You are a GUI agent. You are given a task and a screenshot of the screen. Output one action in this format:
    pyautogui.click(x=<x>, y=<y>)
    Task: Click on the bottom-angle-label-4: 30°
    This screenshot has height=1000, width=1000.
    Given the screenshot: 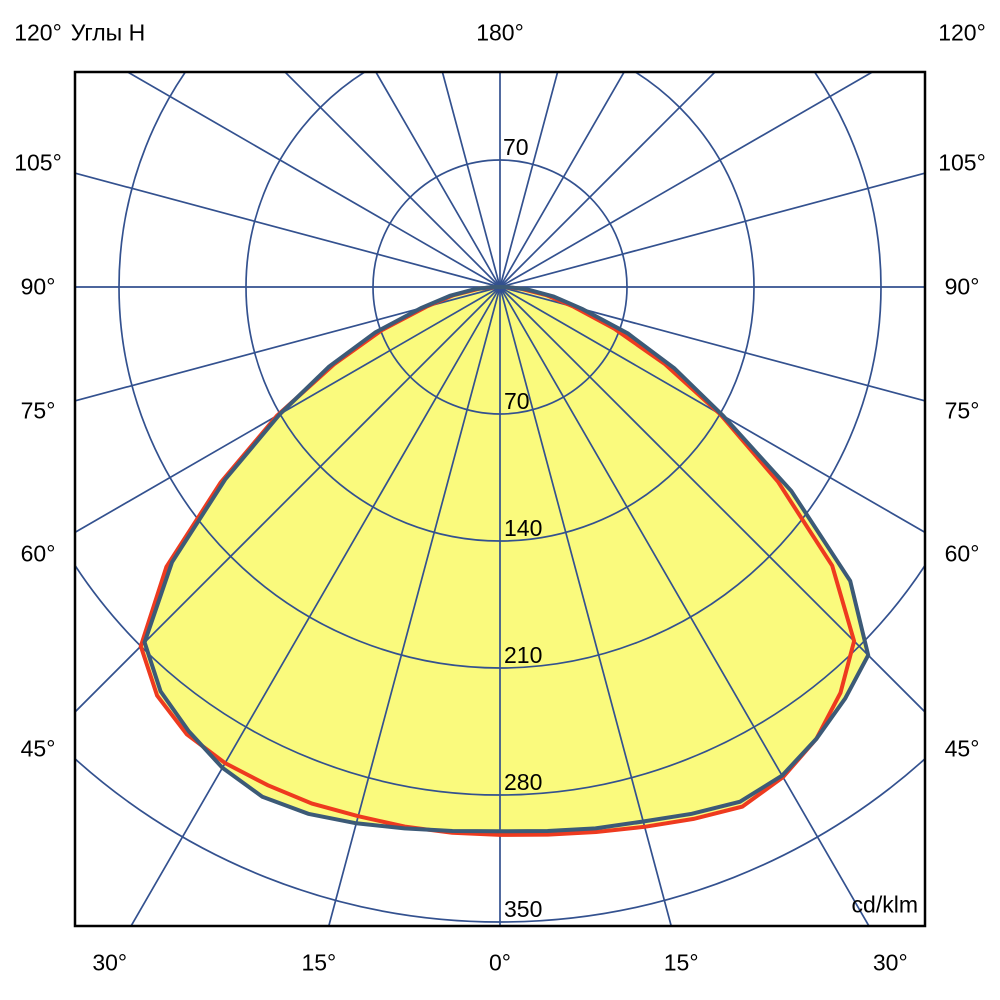 What is the action you would take?
    pyautogui.click(x=890, y=962)
    